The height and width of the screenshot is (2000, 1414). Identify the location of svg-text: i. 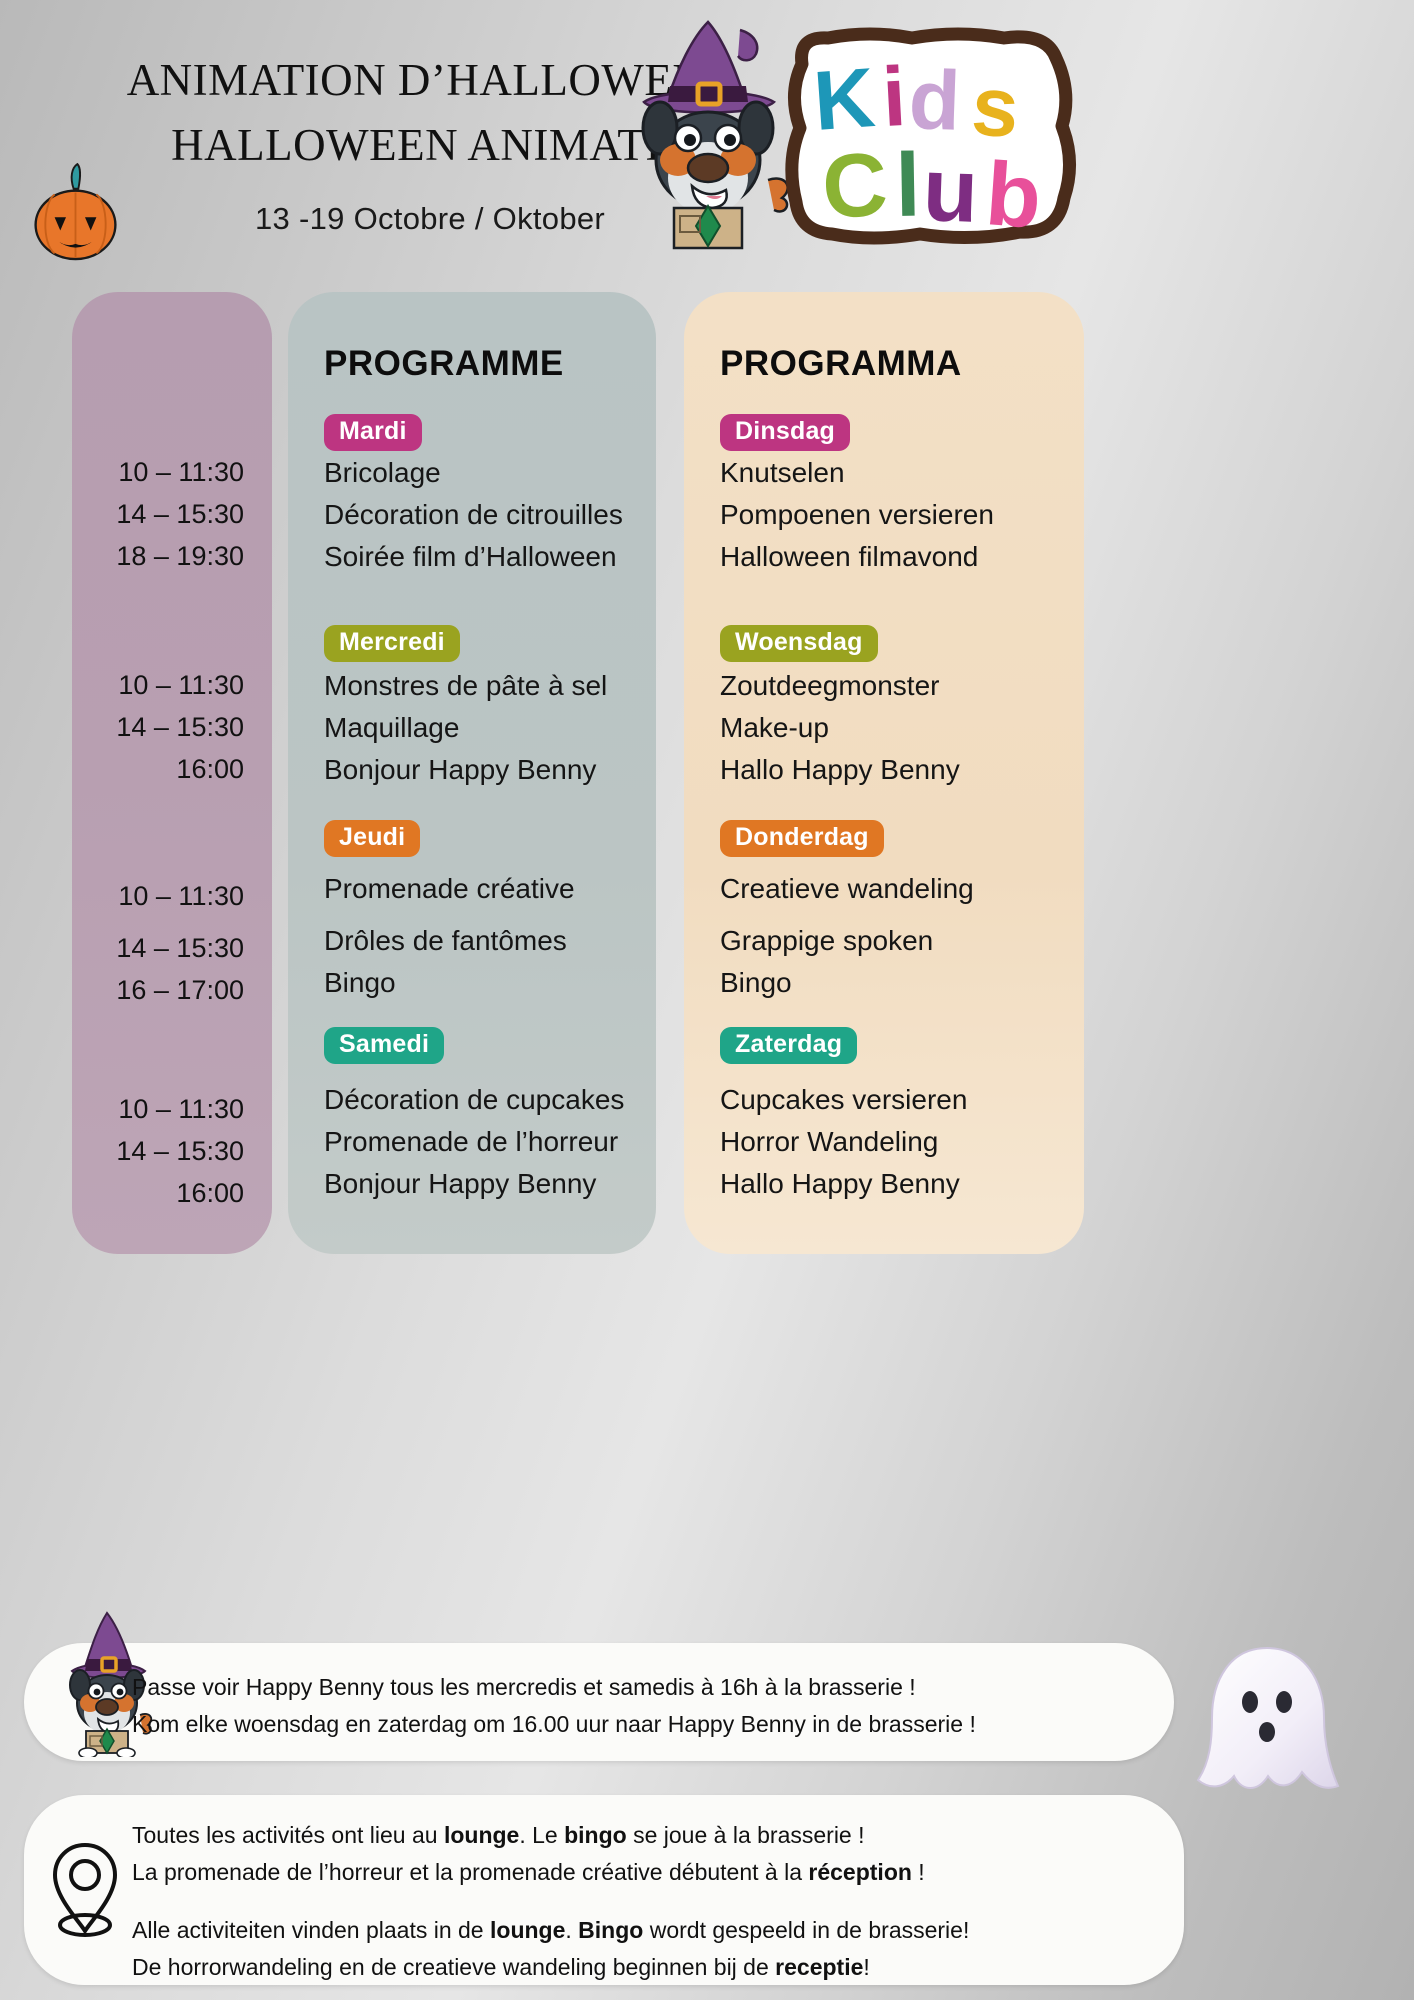
(894, 96).